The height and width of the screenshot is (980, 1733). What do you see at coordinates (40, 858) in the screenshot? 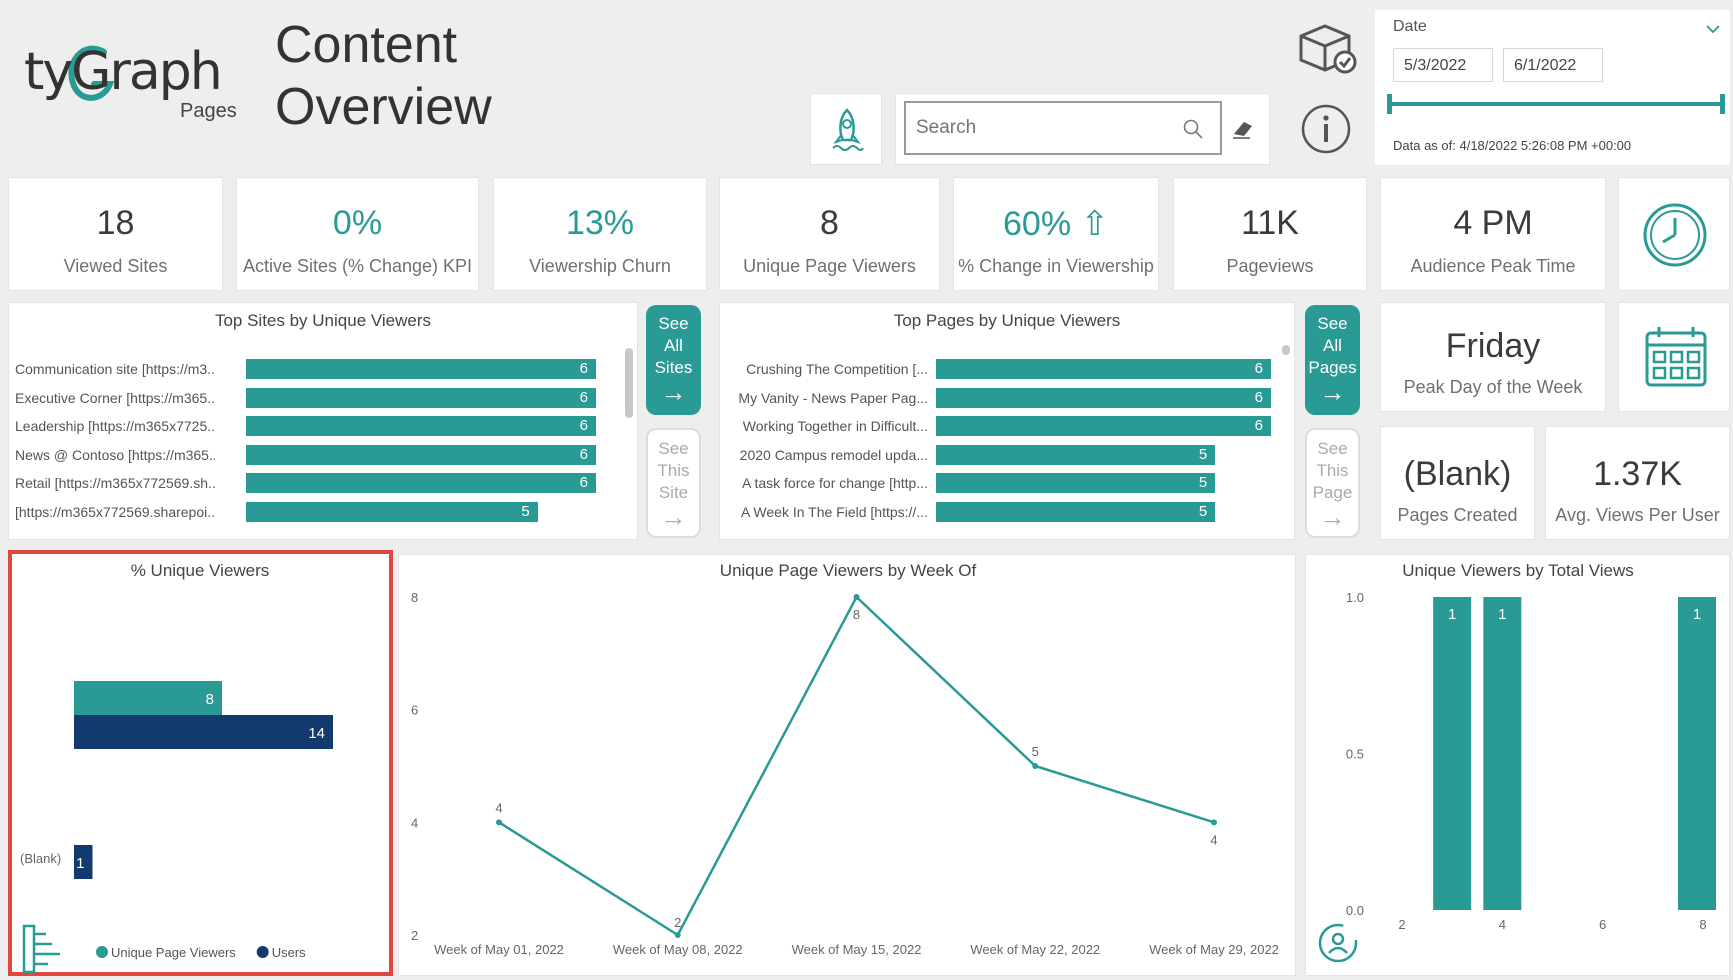
I see `category-label: (Blank)` at bounding box center [40, 858].